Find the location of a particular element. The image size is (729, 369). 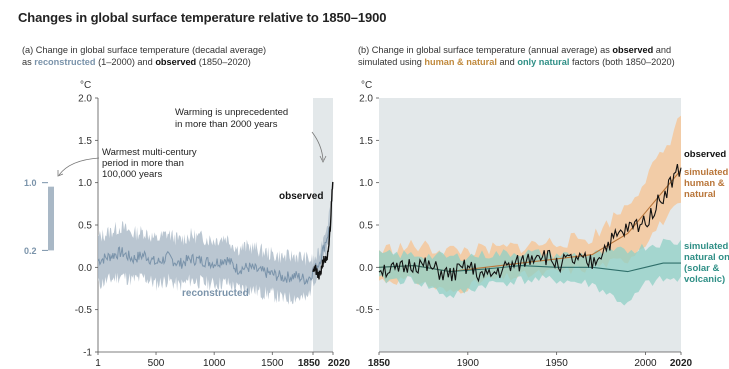

panel-b-observed-label: observed is located at coordinates (705, 154).